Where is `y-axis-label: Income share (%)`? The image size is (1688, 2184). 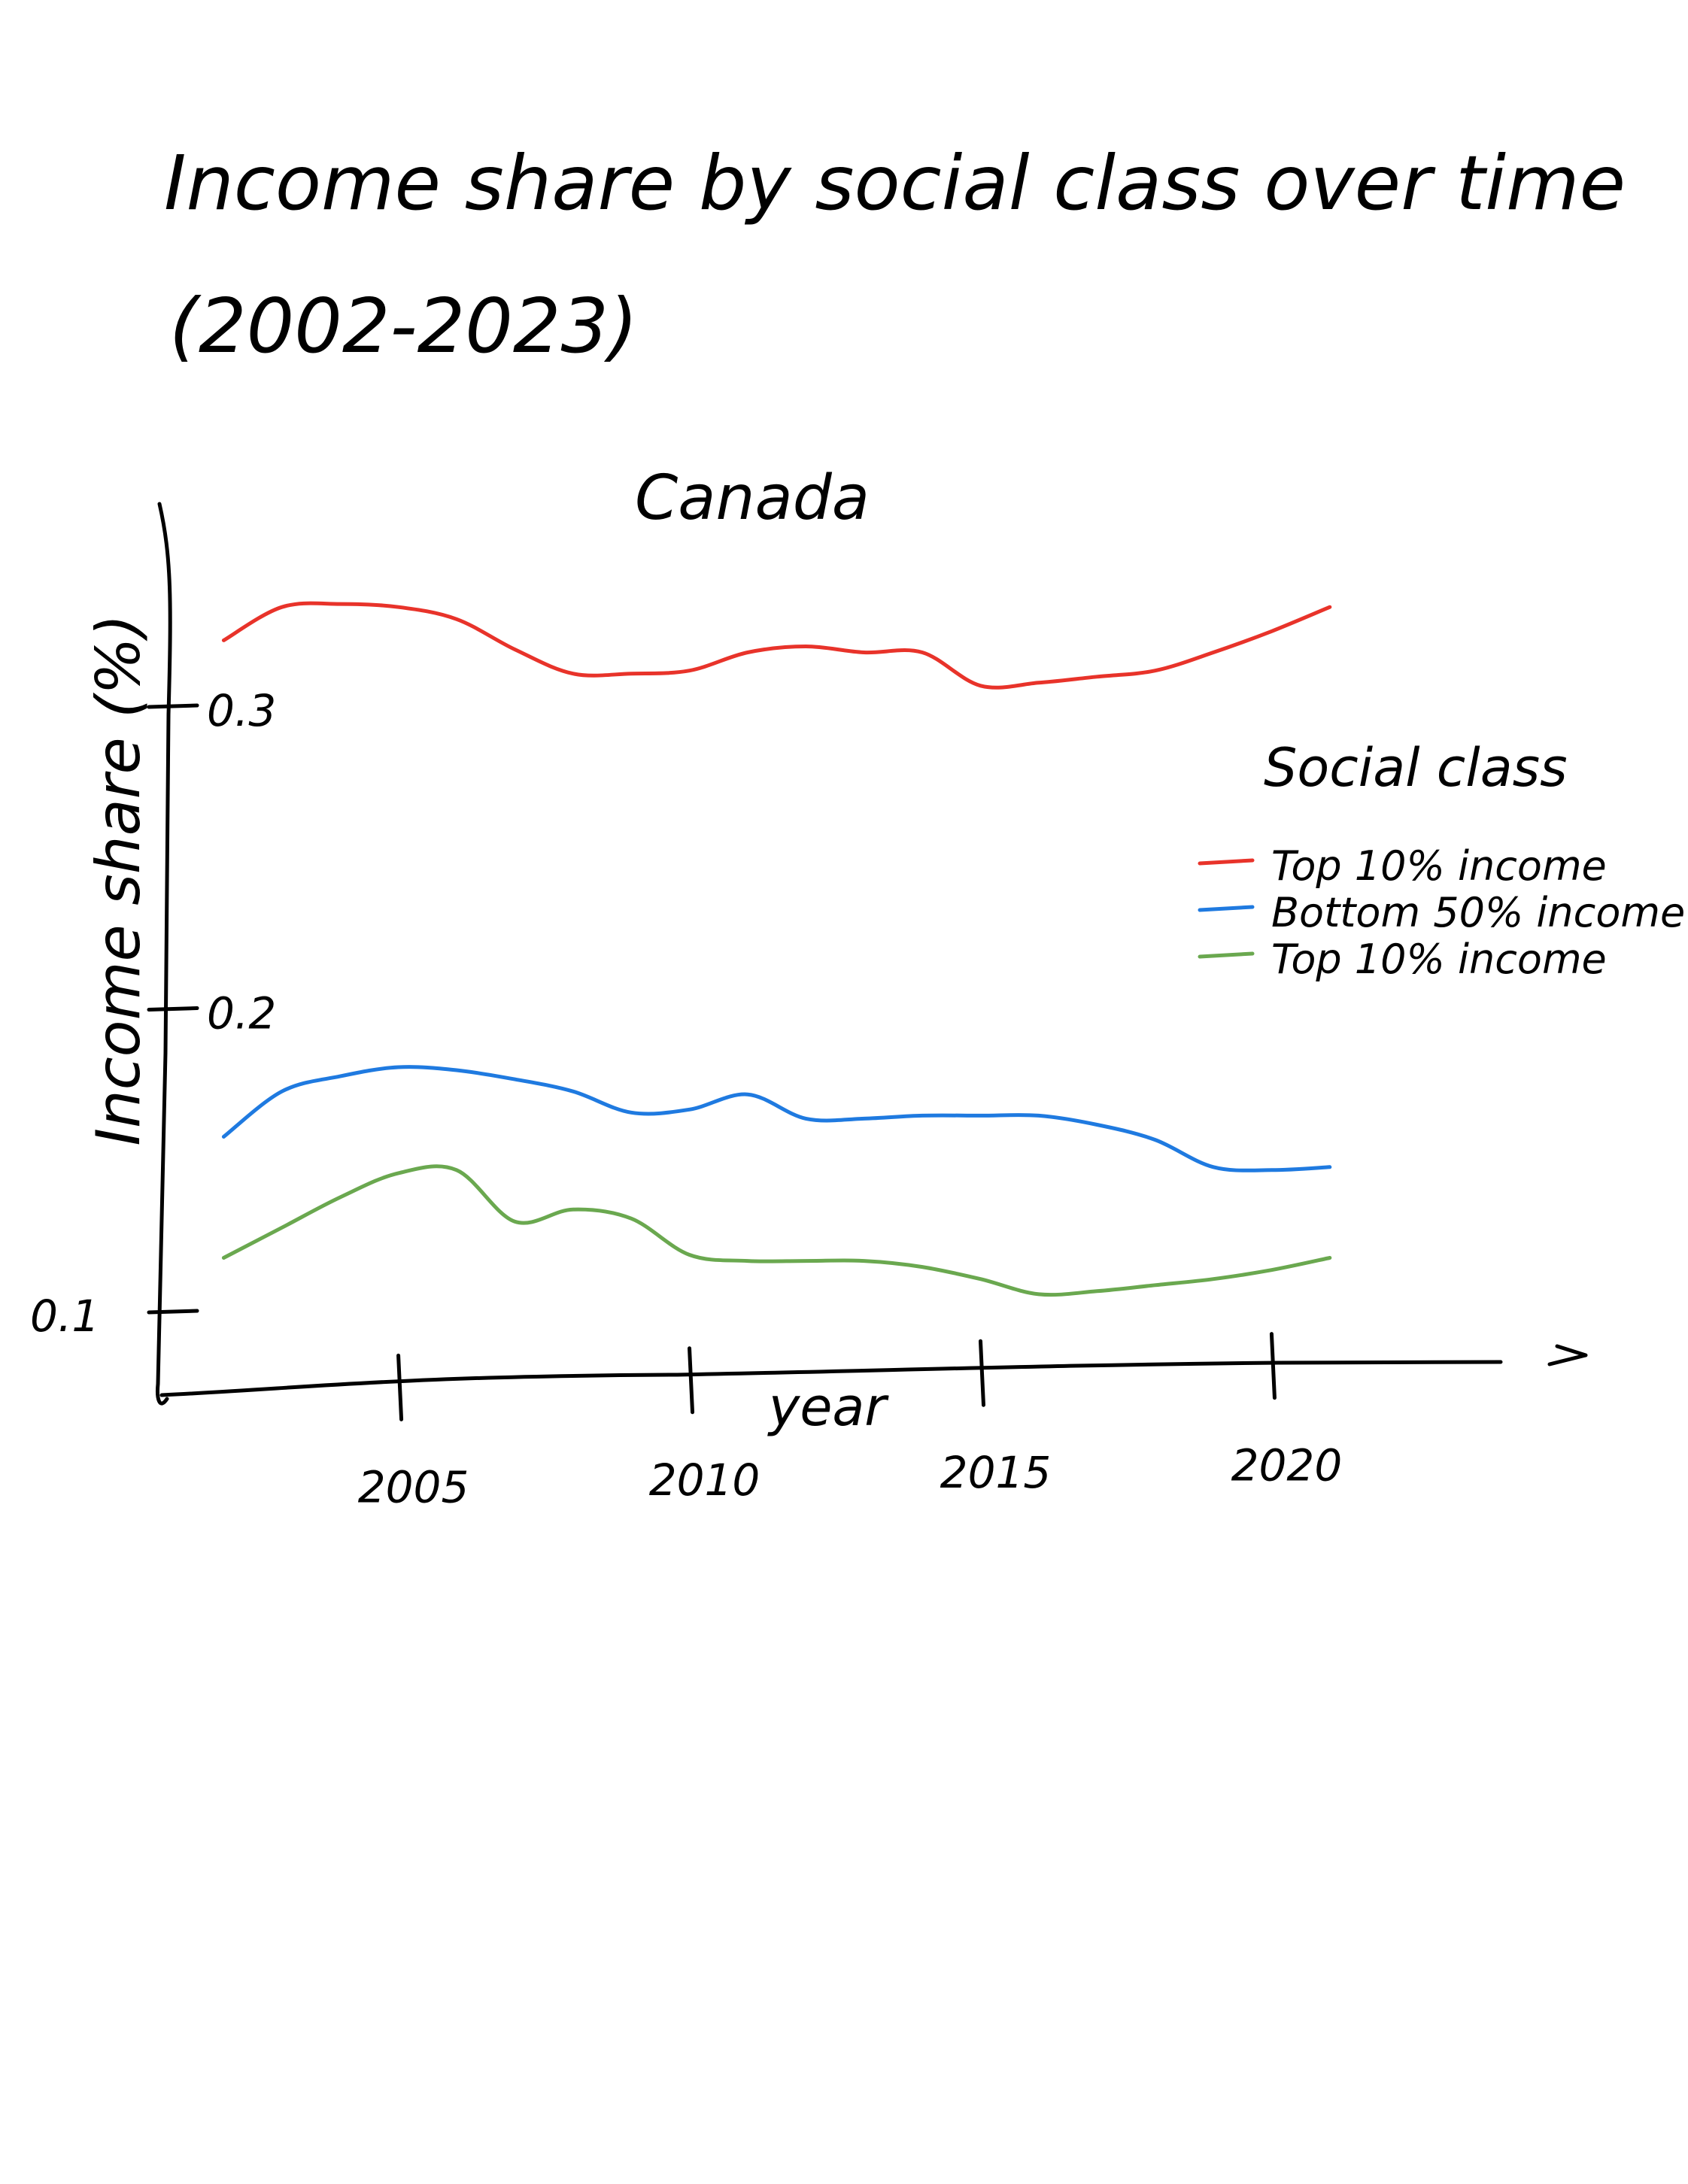
y-axis-label: Income share (%) is located at coordinates (118, 879).